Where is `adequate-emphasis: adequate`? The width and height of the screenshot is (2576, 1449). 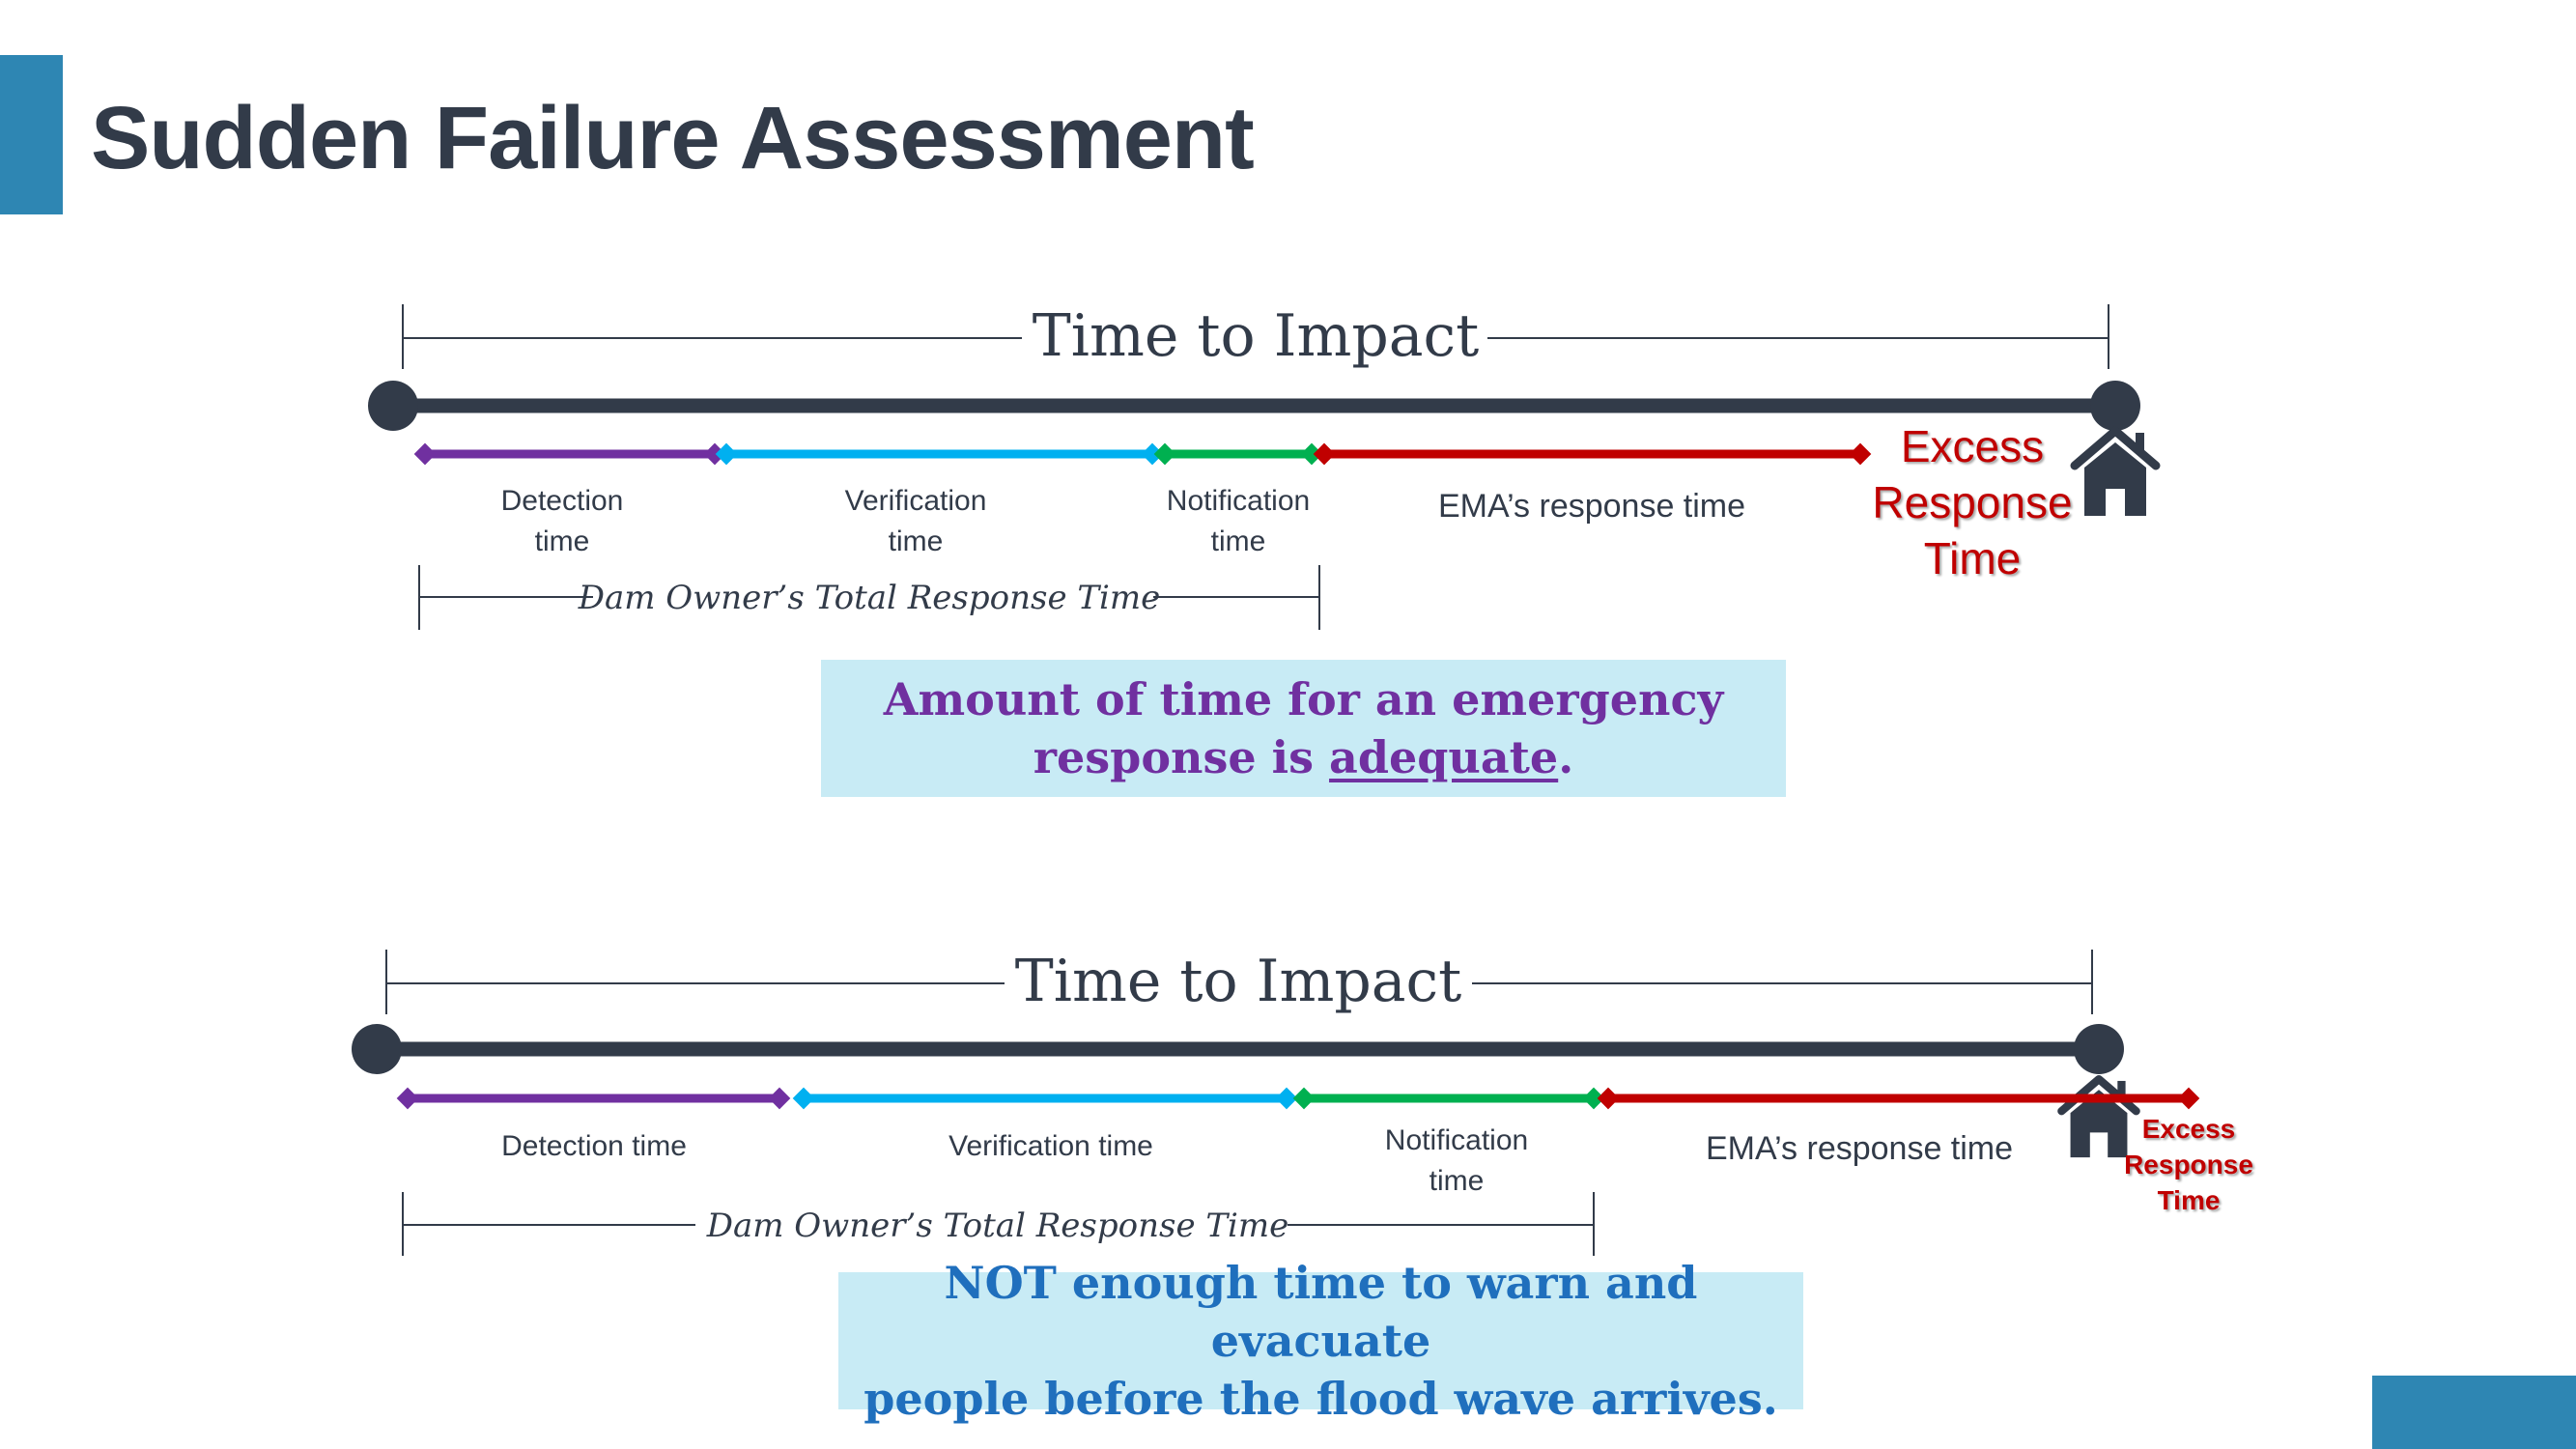
adequate-emphasis: adequate is located at coordinates (1444, 757).